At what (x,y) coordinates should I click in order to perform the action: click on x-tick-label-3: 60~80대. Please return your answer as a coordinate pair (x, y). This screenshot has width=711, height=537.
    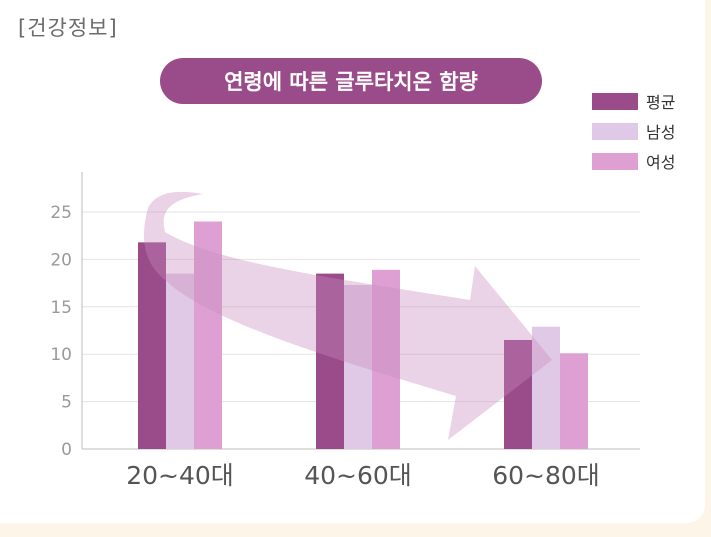
    Looking at the image, I should click on (546, 475).